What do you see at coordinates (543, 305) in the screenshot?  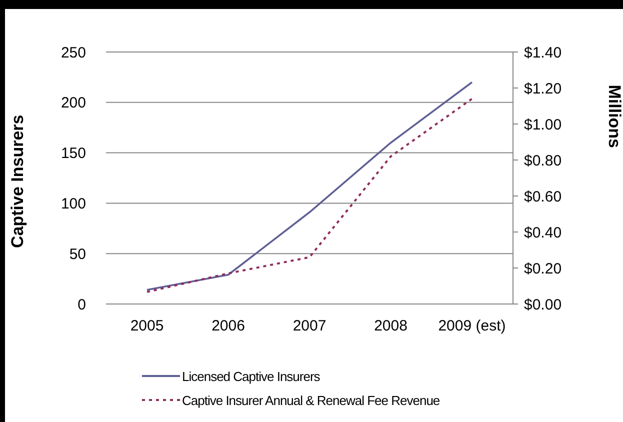 I see `y2-tick-label: $0.00` at bounding box center [543, 305].